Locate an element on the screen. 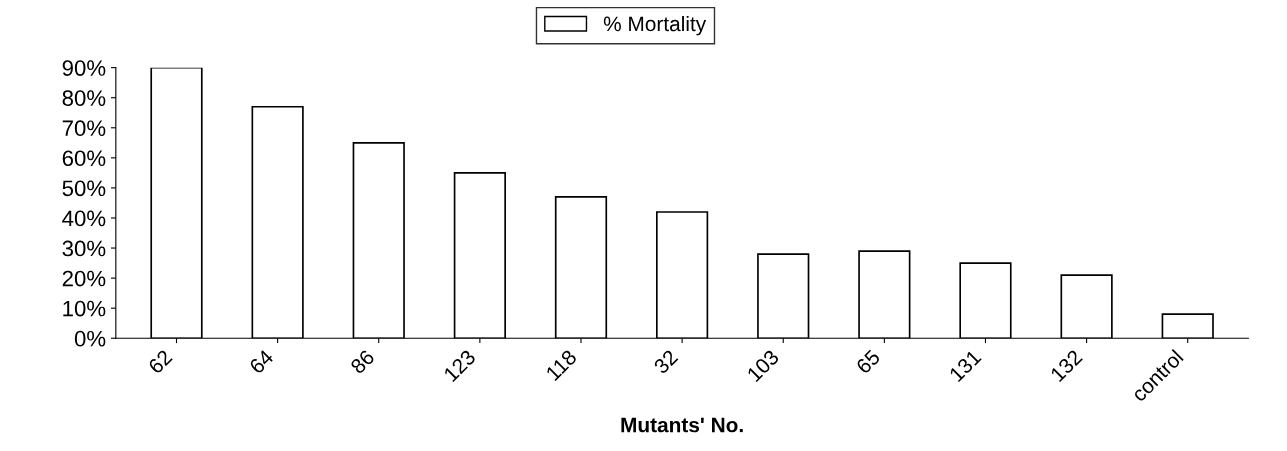 This screenshot has height=451, width=1287. x-tick-label: 86 is located at coordinates (362, 362).